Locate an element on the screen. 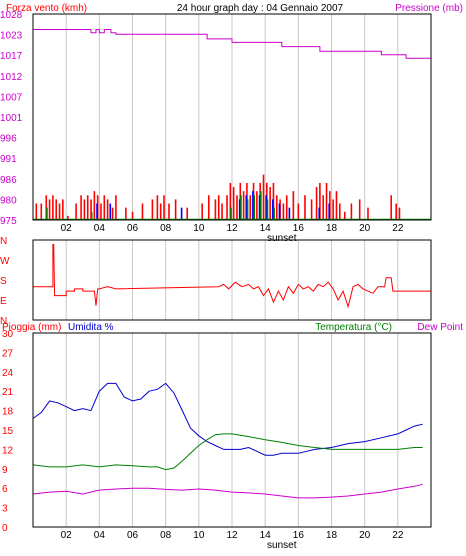  rain-ytick-21: 21 is located at coordinates (8, 392).